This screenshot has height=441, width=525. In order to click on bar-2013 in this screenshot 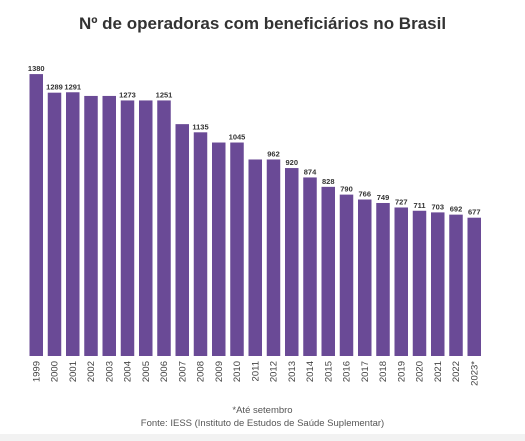, I will do `click(292, 262)`.